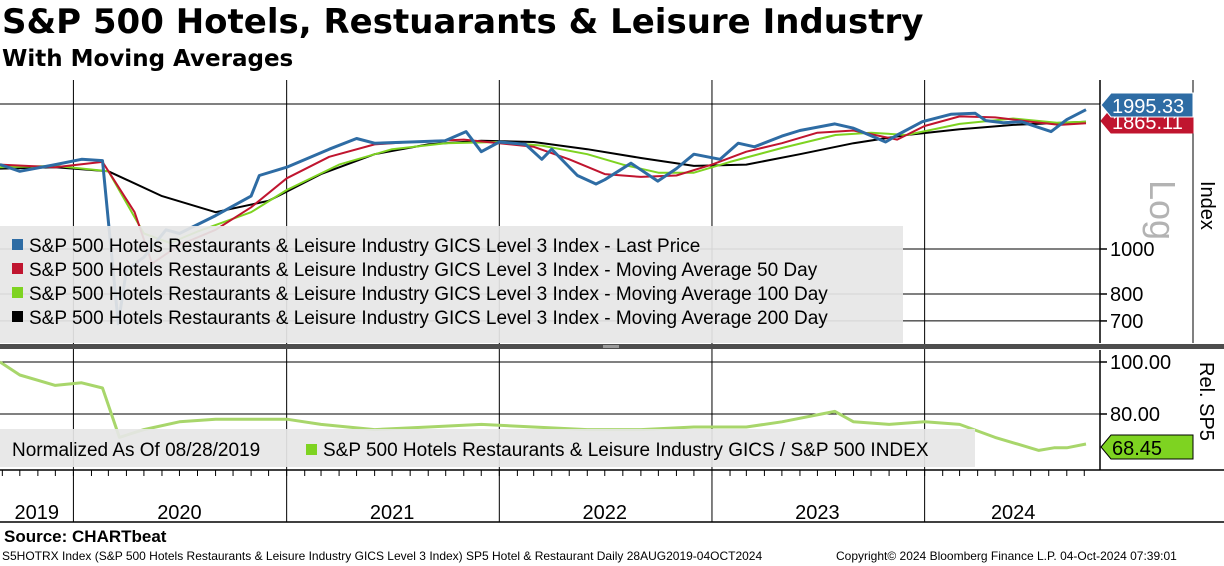  I want to click on relative-value-tag-shape, so click(1147, 447).